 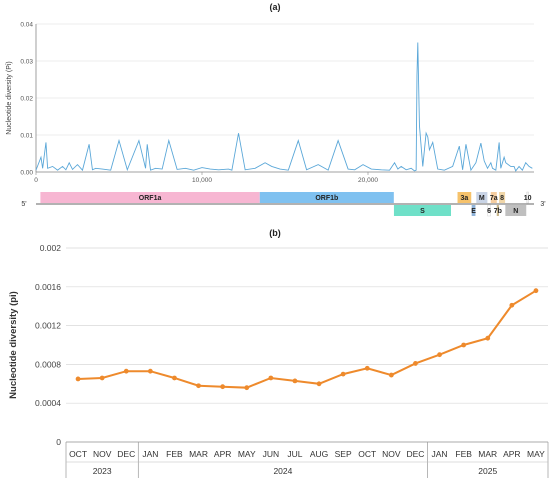 I want to click on chart-b-y-tick-label: 0.0008, so click(x=48, y=364).